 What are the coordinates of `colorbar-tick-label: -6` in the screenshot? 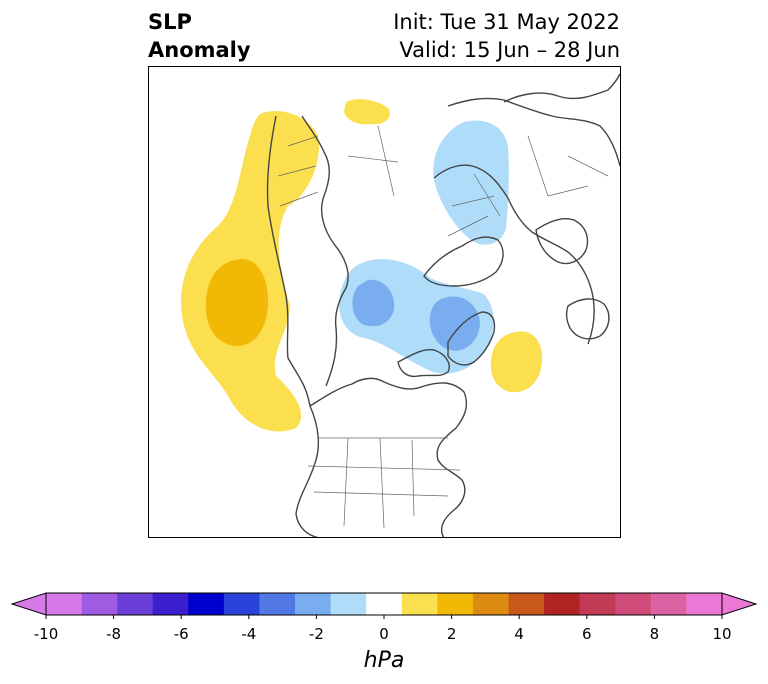 It's located at (181, 634).